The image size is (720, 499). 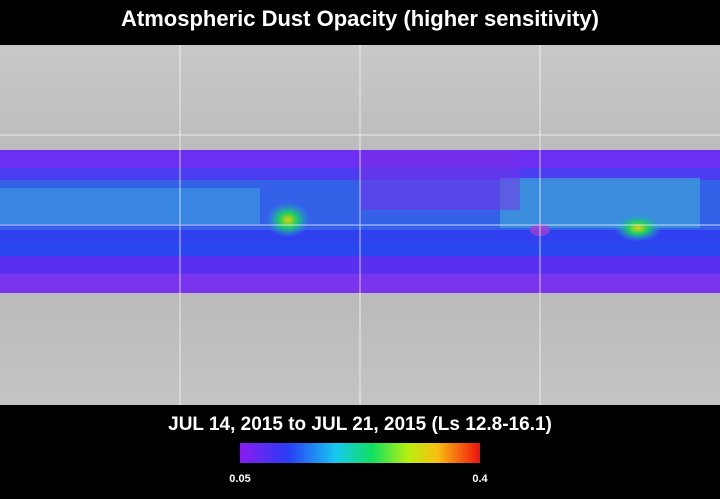 I want to click on colorbar-min-label: 0.05, so click(x=239, y=479).